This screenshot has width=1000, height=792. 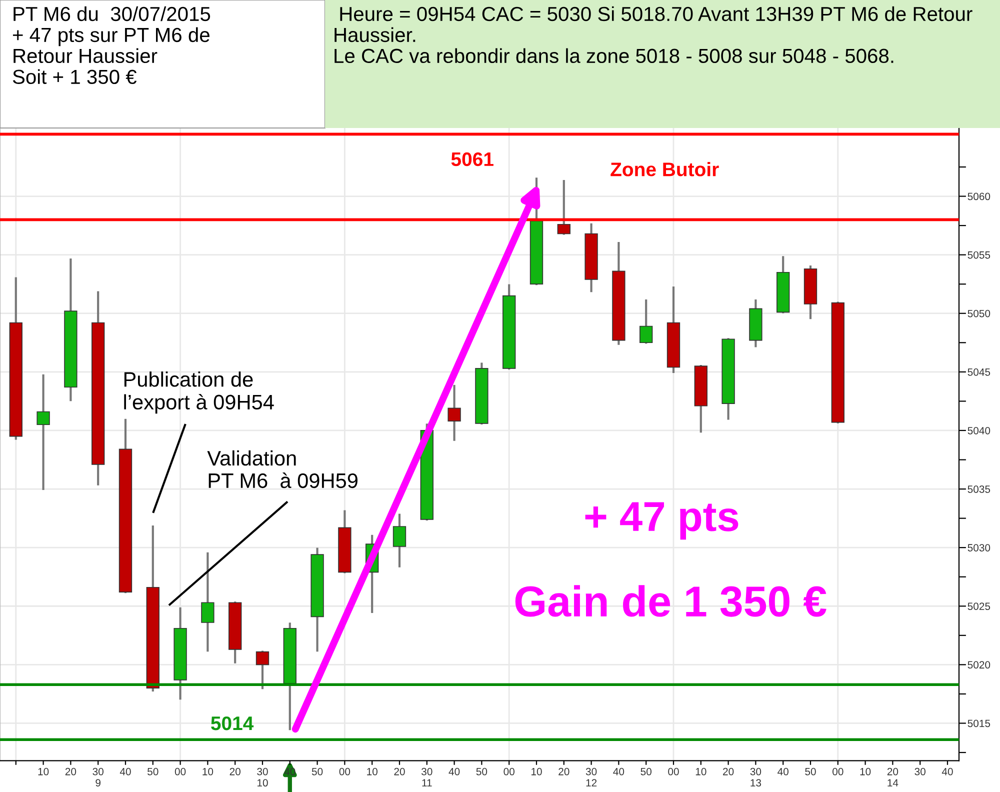 I want to click on y-tick-label: 5030, so click(x=979, y=548).